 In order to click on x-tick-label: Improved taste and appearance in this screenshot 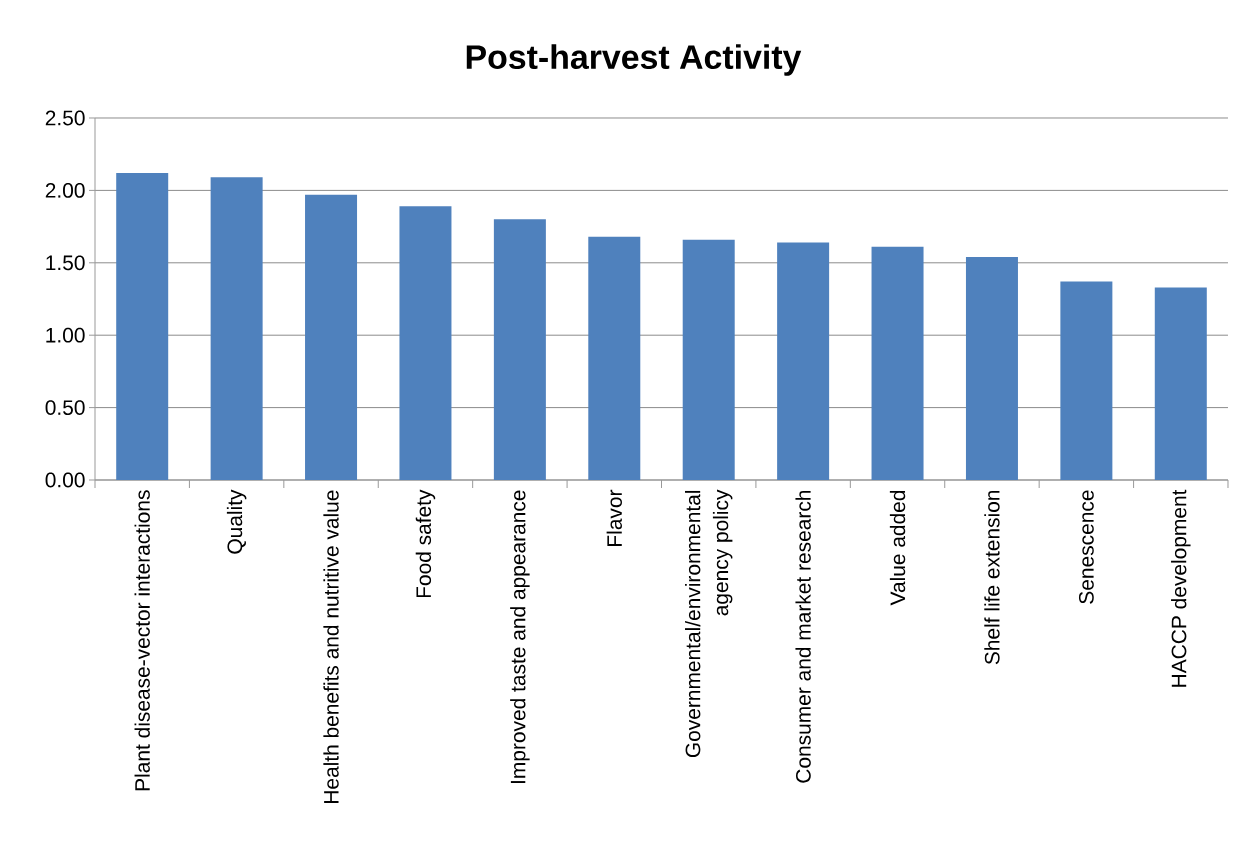, I will do `click(520, 637)`.